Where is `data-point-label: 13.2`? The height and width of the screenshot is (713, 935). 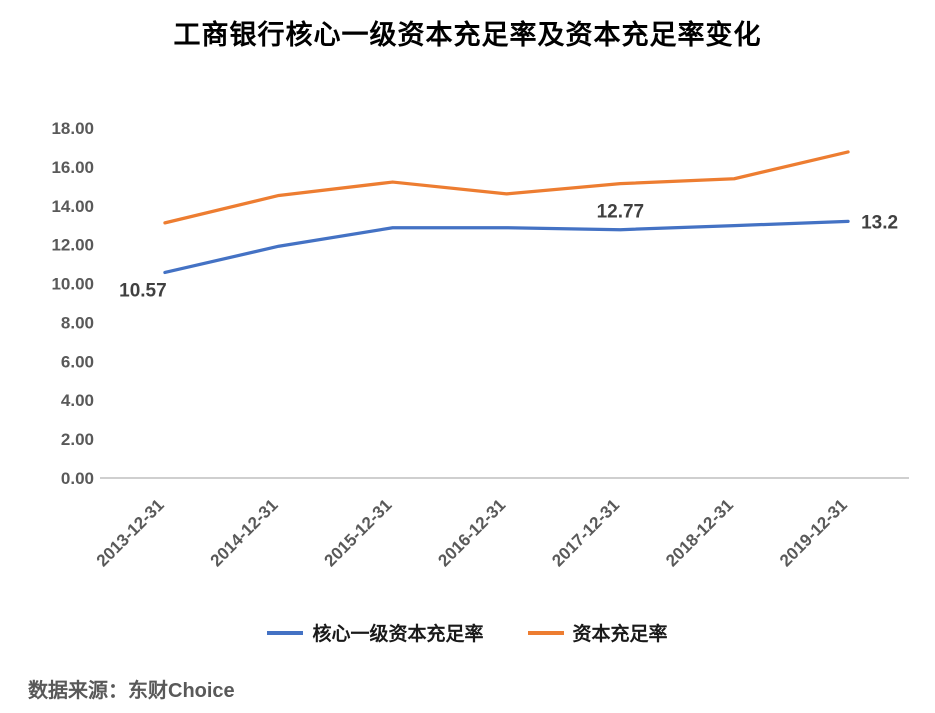
data-point-label: 13.2 is located at coordinates (879, 222).